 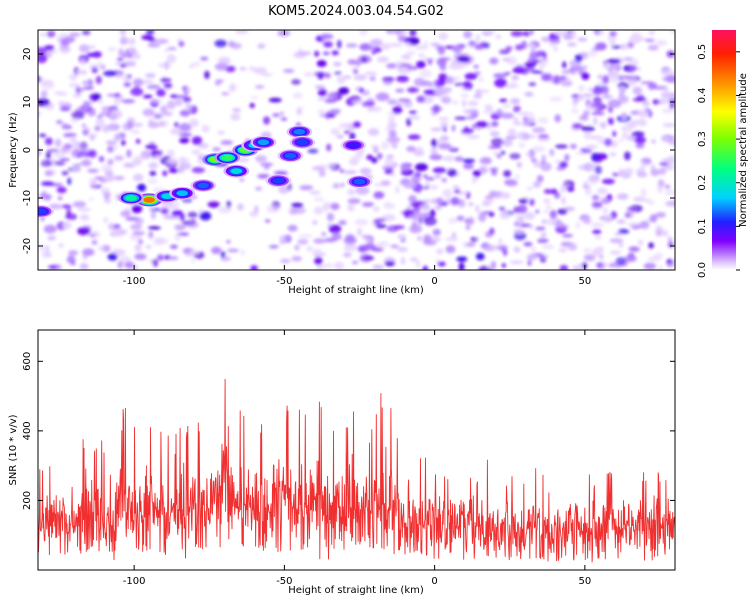 What do you see at coordinates (27, 150) in the screenshot?
I see `y-tick-label: 0` at bounding box center [27, 150].